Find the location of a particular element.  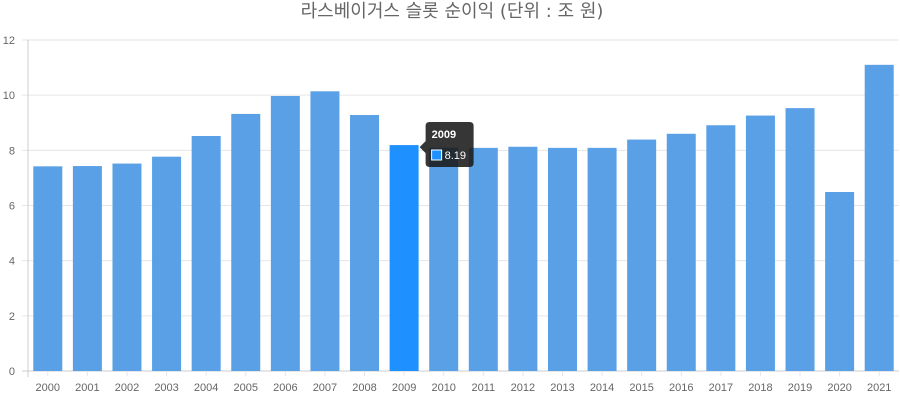

x-tick-label: 2012 is located at coordinates (523, 388).